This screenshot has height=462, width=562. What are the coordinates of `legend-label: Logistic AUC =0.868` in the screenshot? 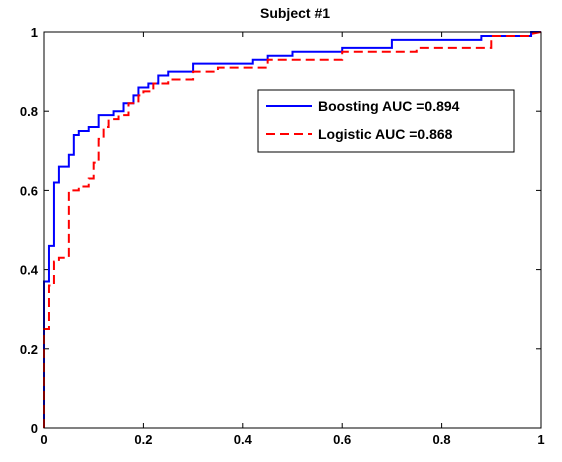 It's located at (385, 134).